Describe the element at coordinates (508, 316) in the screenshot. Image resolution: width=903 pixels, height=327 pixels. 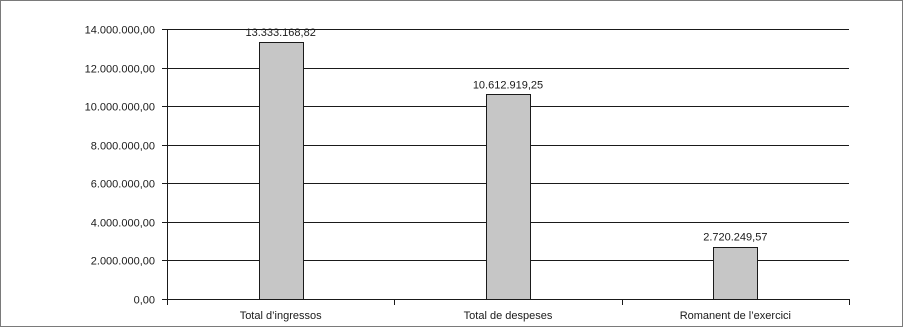
I see `x-category-label: Total de despeses` at that location.